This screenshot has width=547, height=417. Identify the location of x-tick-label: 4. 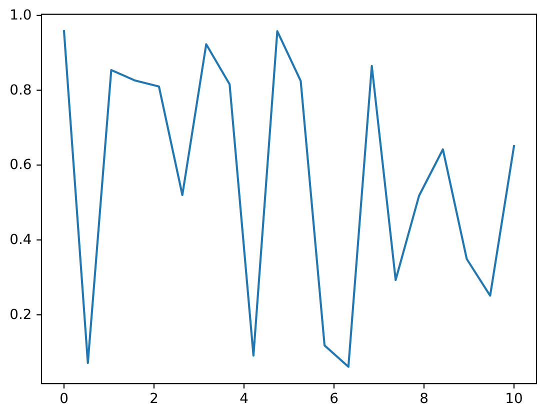
(244, 398).